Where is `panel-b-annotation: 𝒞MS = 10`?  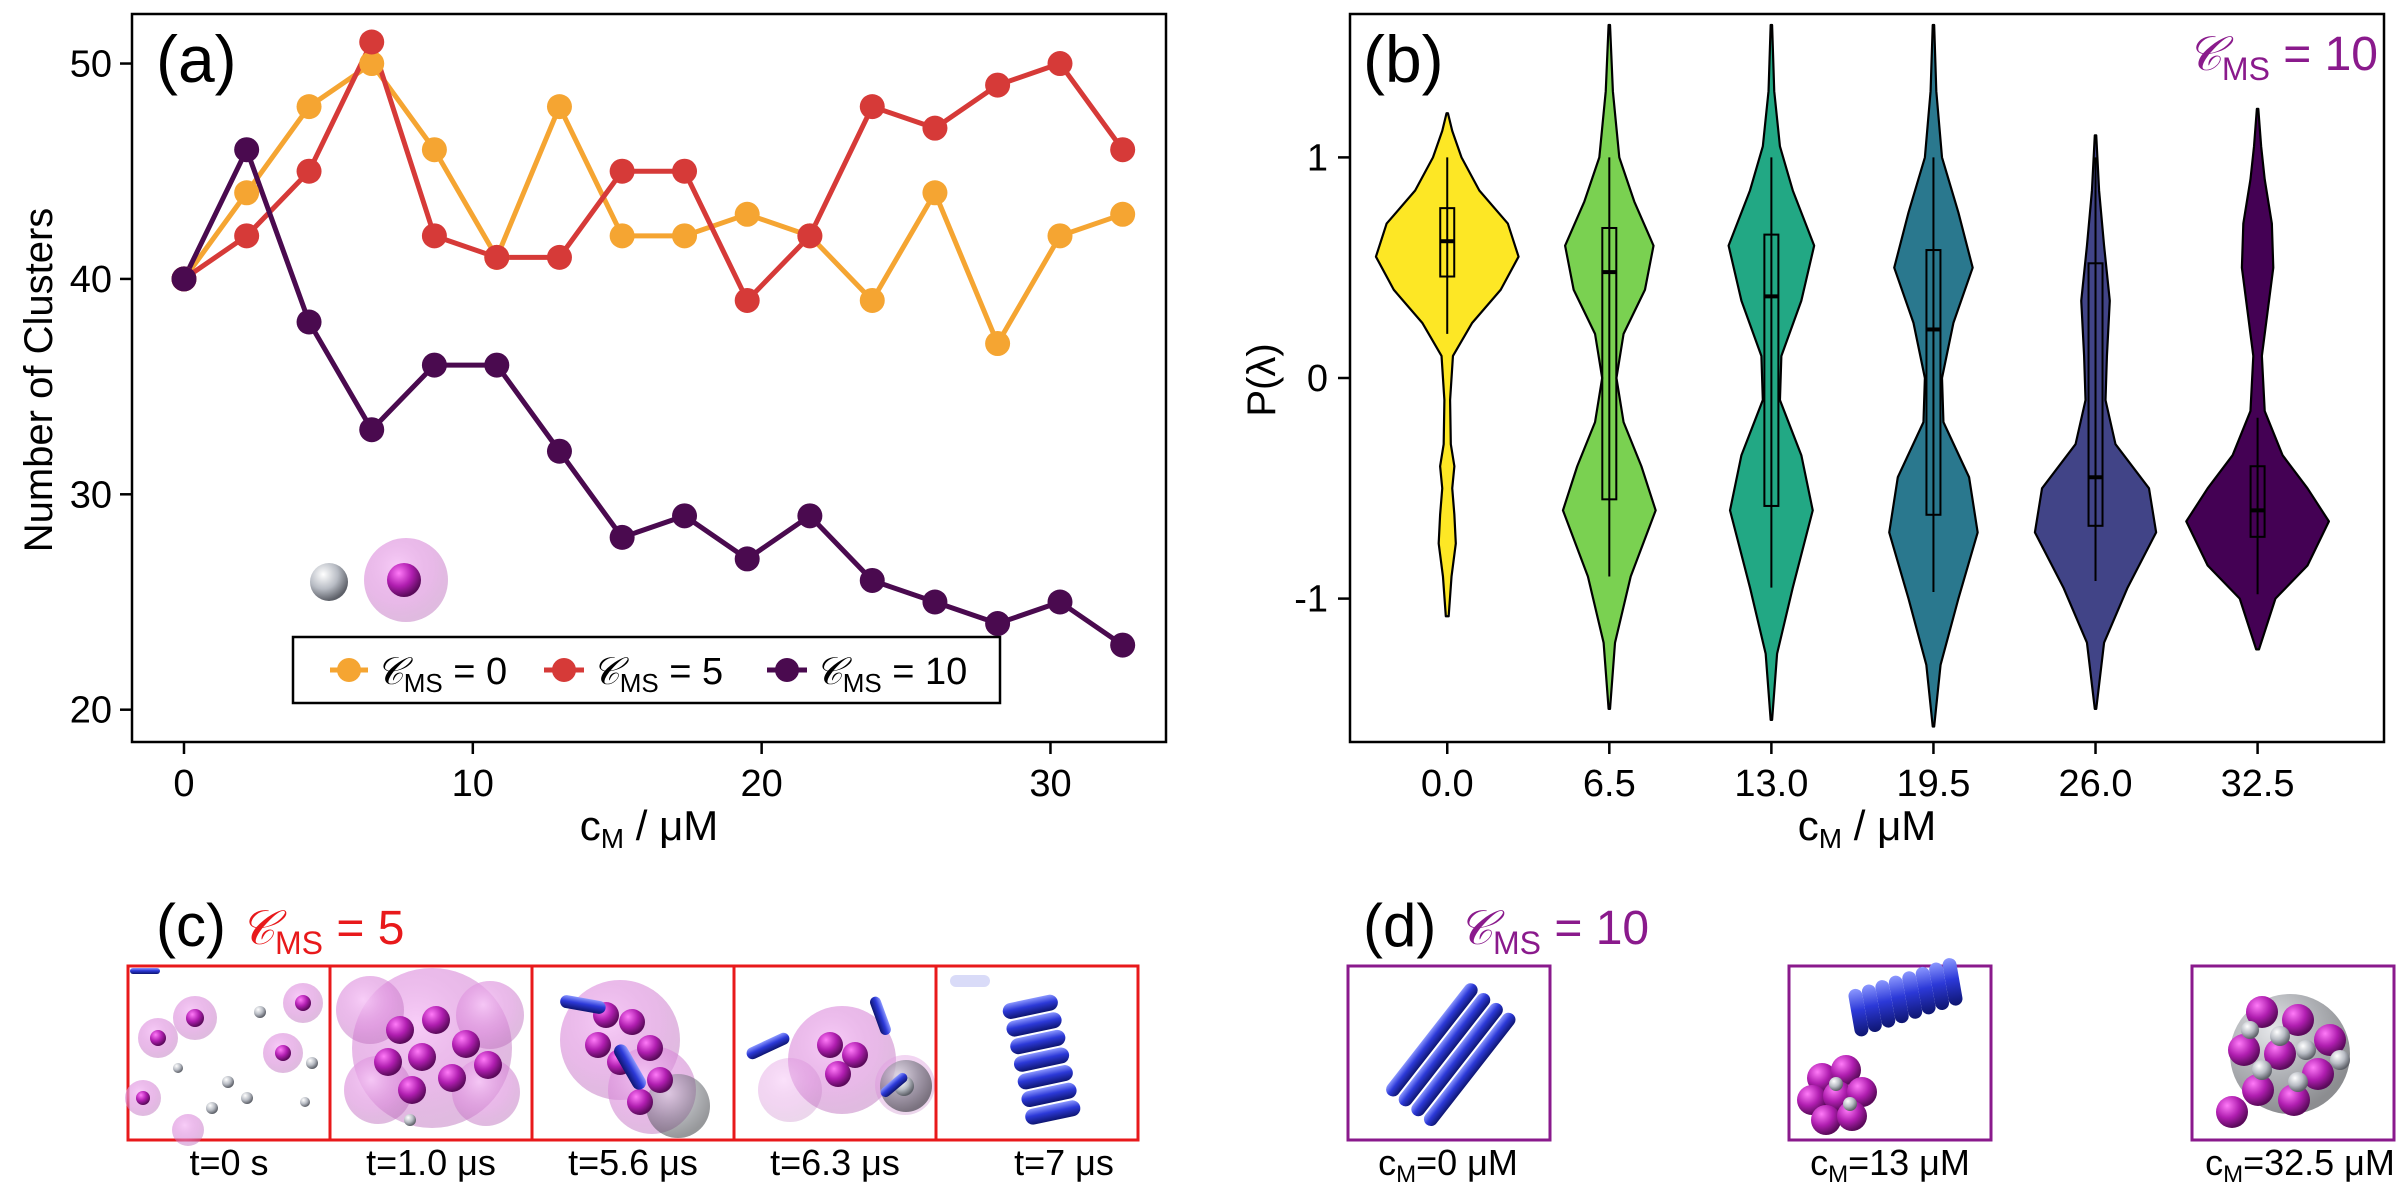
panel-b-annotation: 𝒞MS = 10 is located at coordinates (2282, 57).